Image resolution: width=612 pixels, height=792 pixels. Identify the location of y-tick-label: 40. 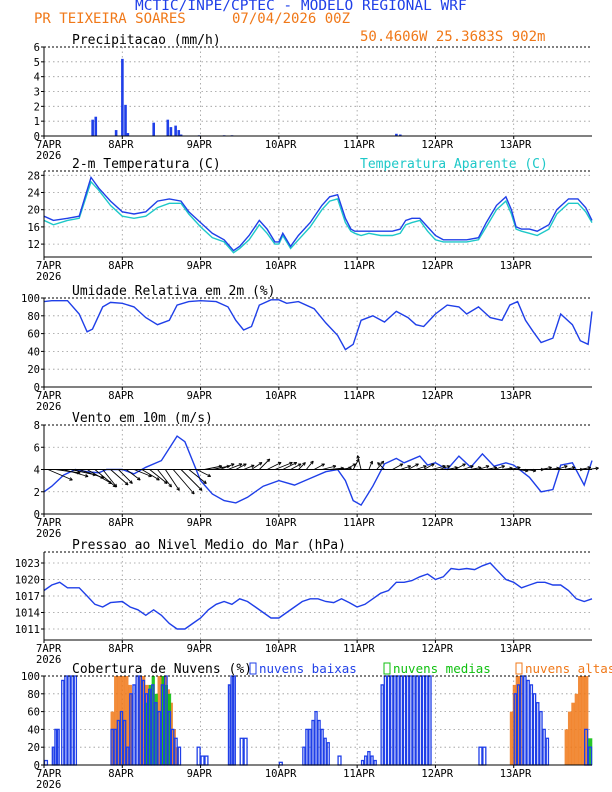
(33, 352).